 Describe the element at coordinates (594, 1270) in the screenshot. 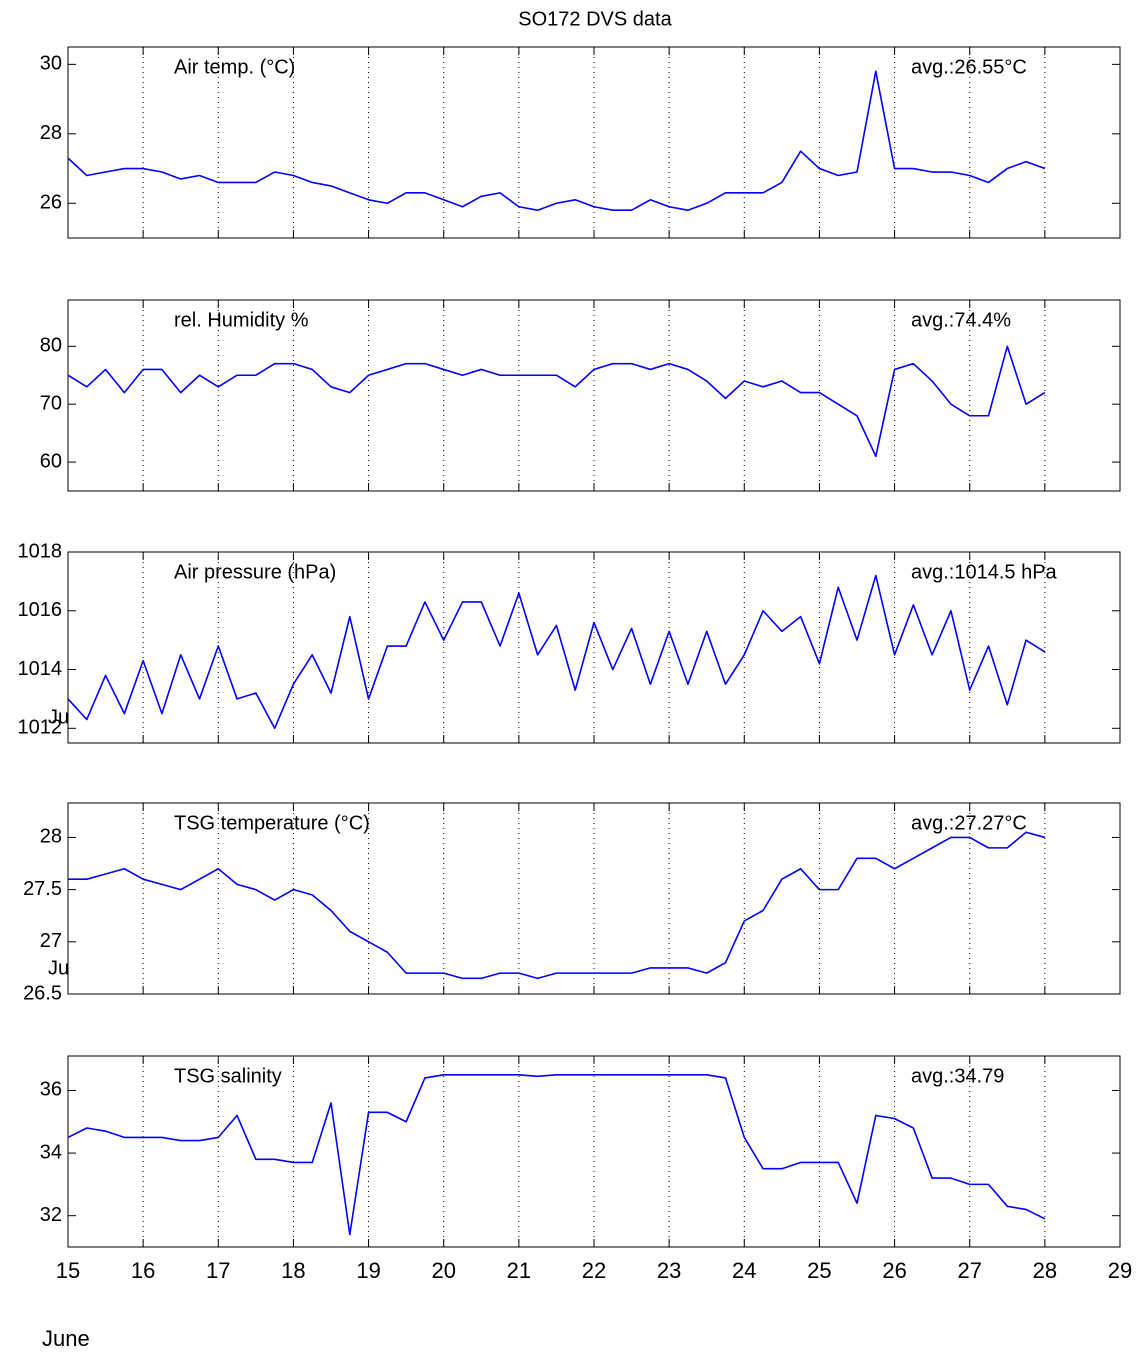

I see `x-tick-label: 22` at that location.